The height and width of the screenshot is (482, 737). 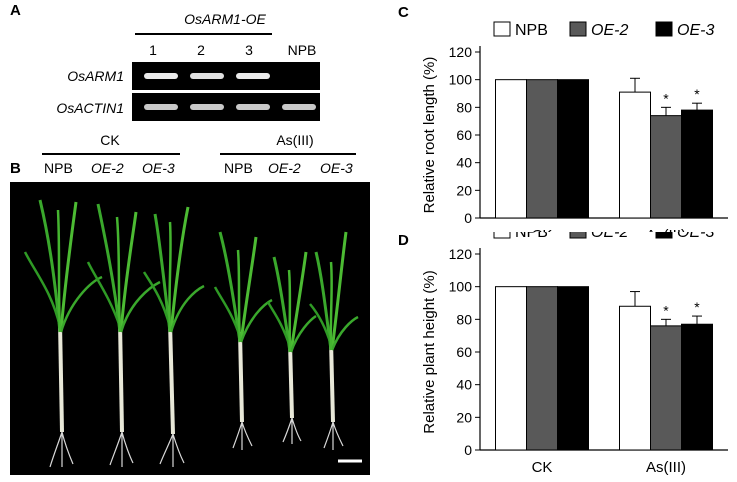 What do you see at coordinates (461, 287) in the screenshot?
I see `chart-d-ytick-label: 100` at bounding box center [461, 287].